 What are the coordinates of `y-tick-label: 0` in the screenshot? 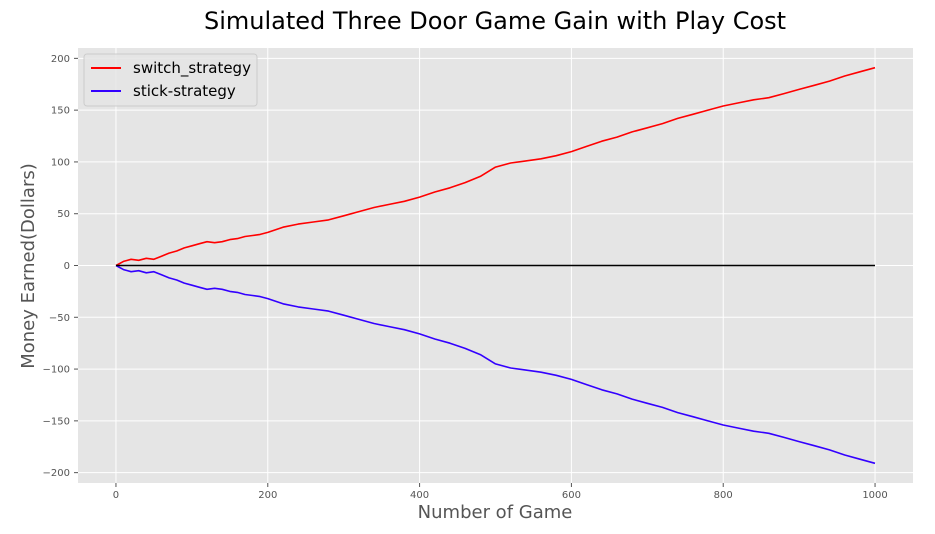 It's located at (67, 266).